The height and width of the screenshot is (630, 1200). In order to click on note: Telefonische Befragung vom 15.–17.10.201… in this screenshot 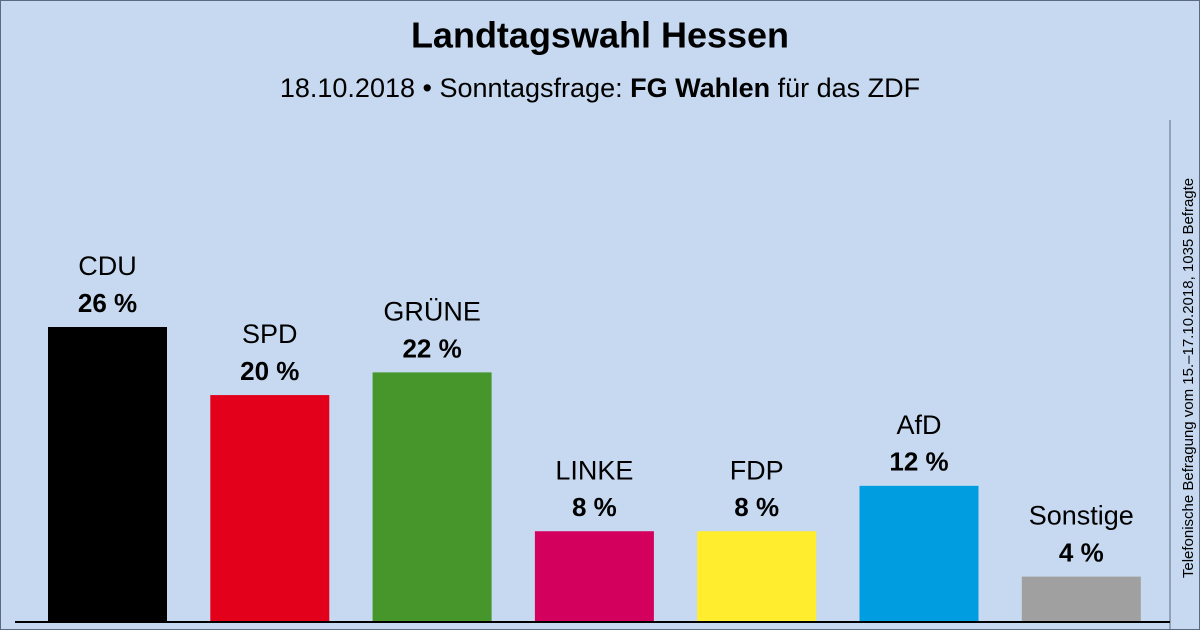, I will do `click(1188, 378)`.